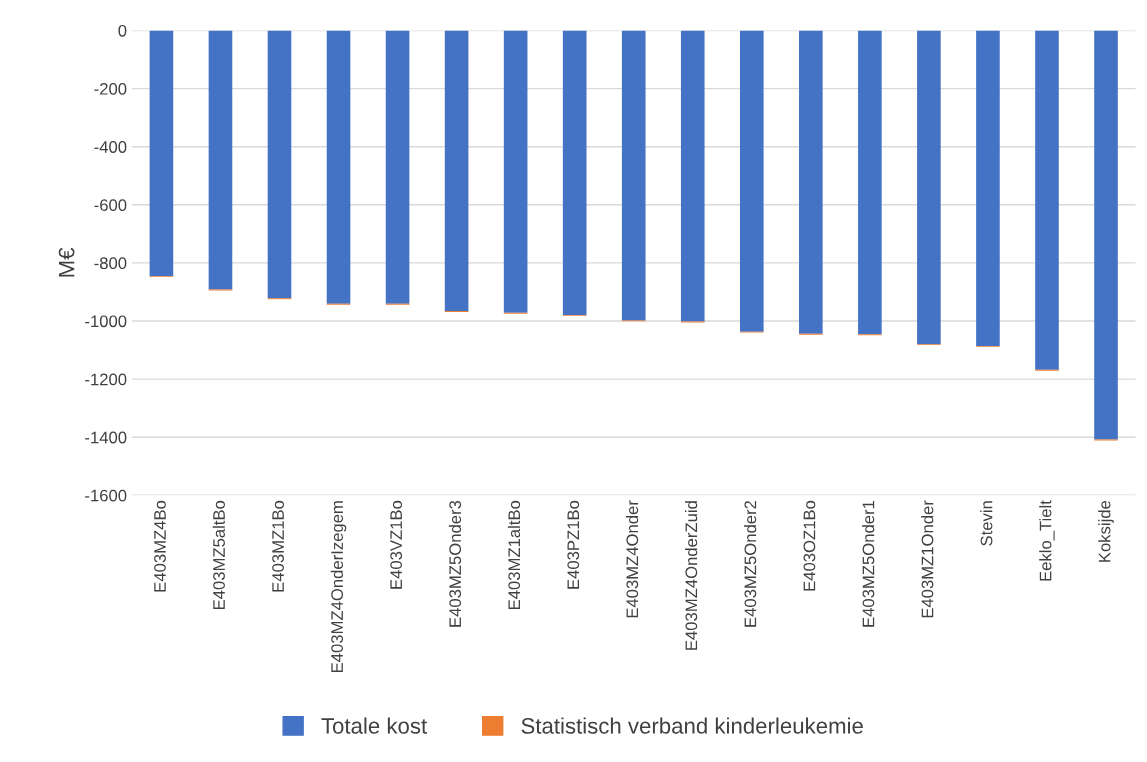 This screenshot has width=1147, height=762. I want to click on x-tick-label: E403MZ4OnderIzegem, so click(338, 587).